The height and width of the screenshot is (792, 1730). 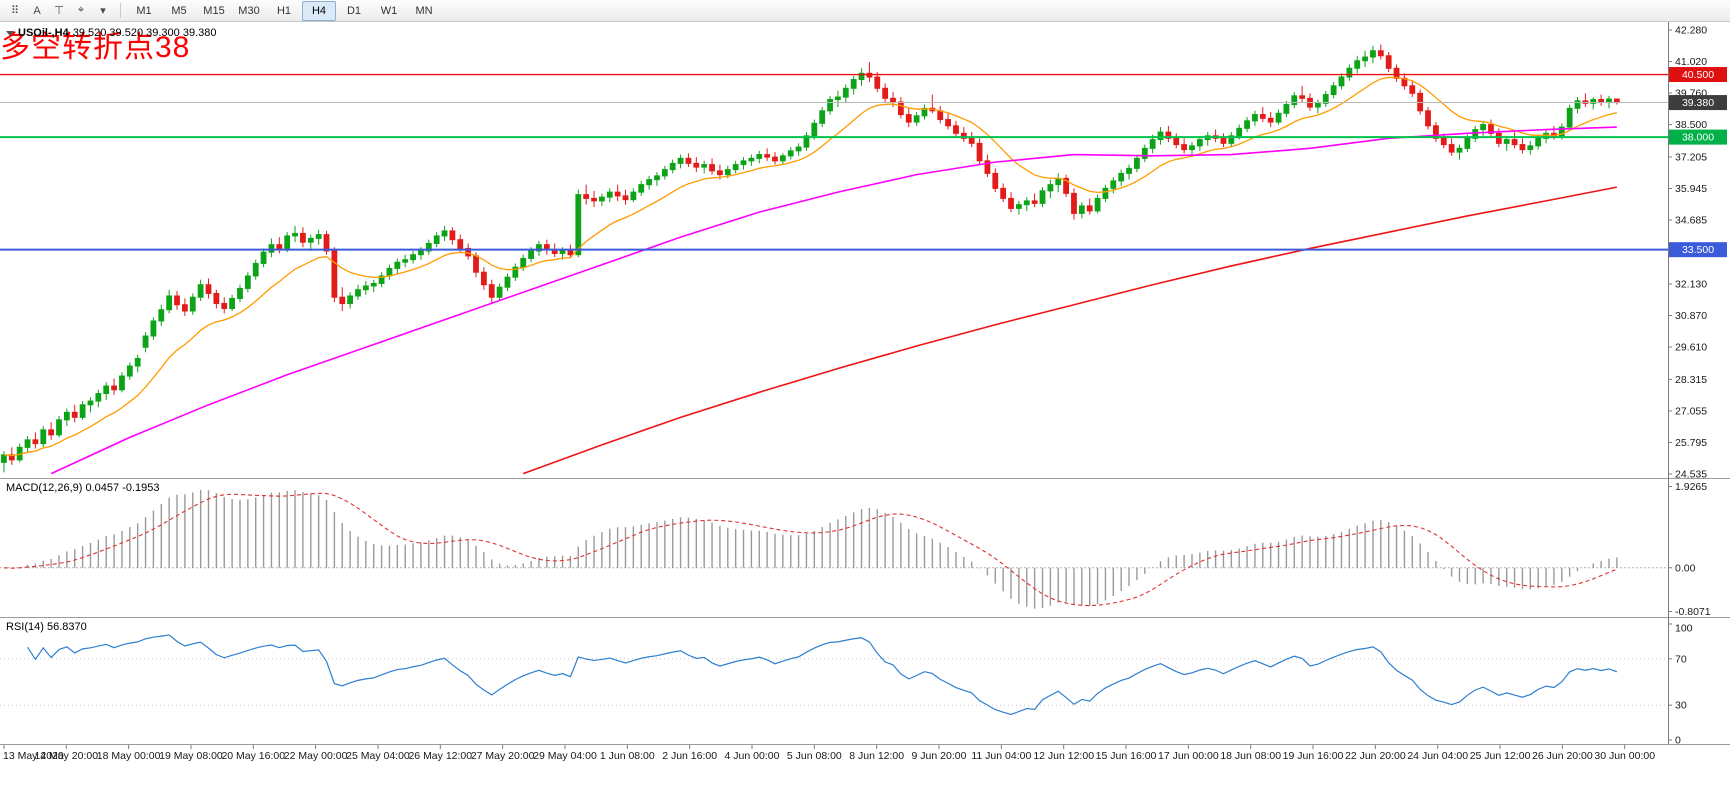 What do you see at coordinates (689, 756) in the screenshot?
I see `svg-text: 2 Jun 16:00` at bounding box center [689, 756].